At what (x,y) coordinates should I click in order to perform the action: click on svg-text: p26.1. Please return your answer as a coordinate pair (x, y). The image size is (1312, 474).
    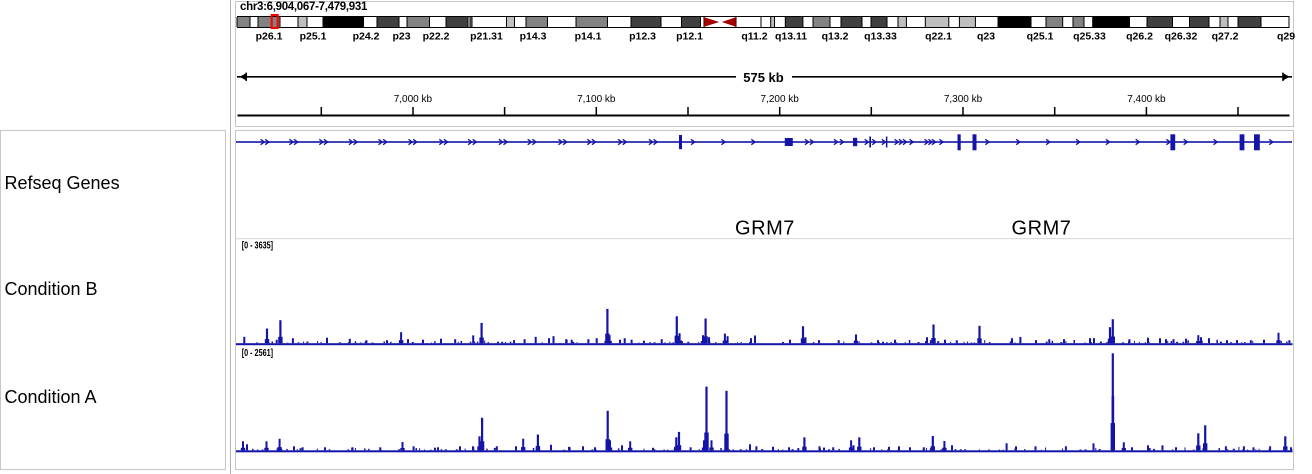
    Looking at the image, I should click on (269, 37).